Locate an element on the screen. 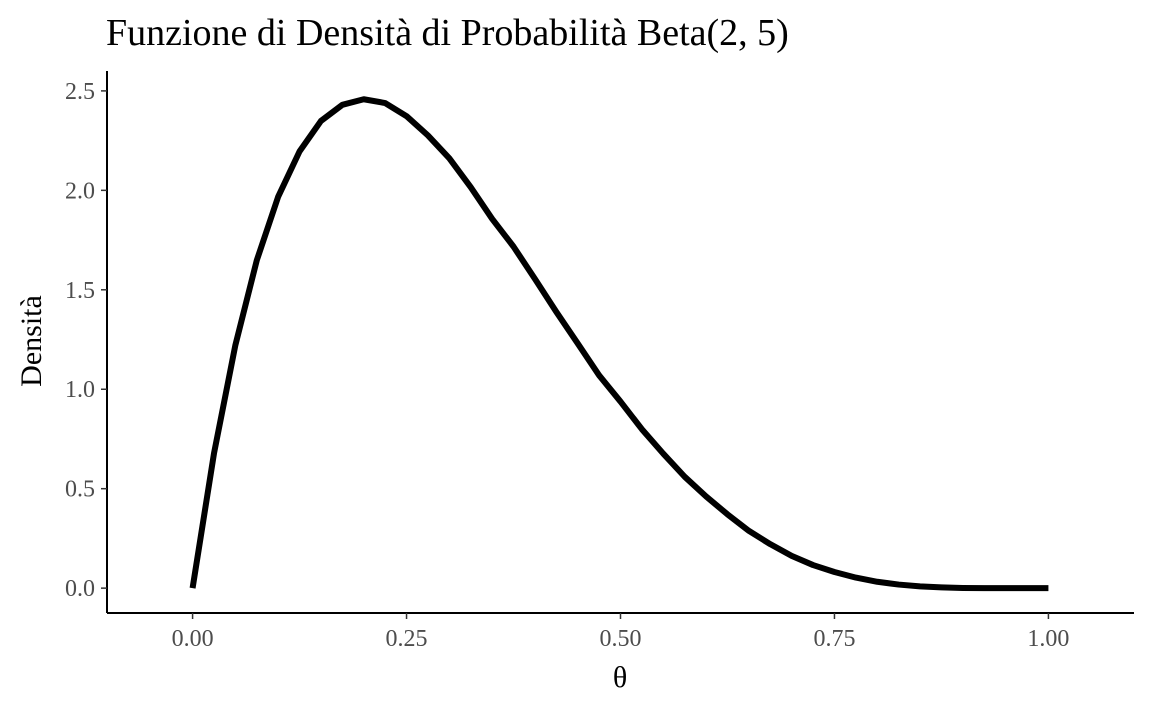 The image size is (1152, 711). x-tick-label: 0.75 is located at coordinates (834, 639).